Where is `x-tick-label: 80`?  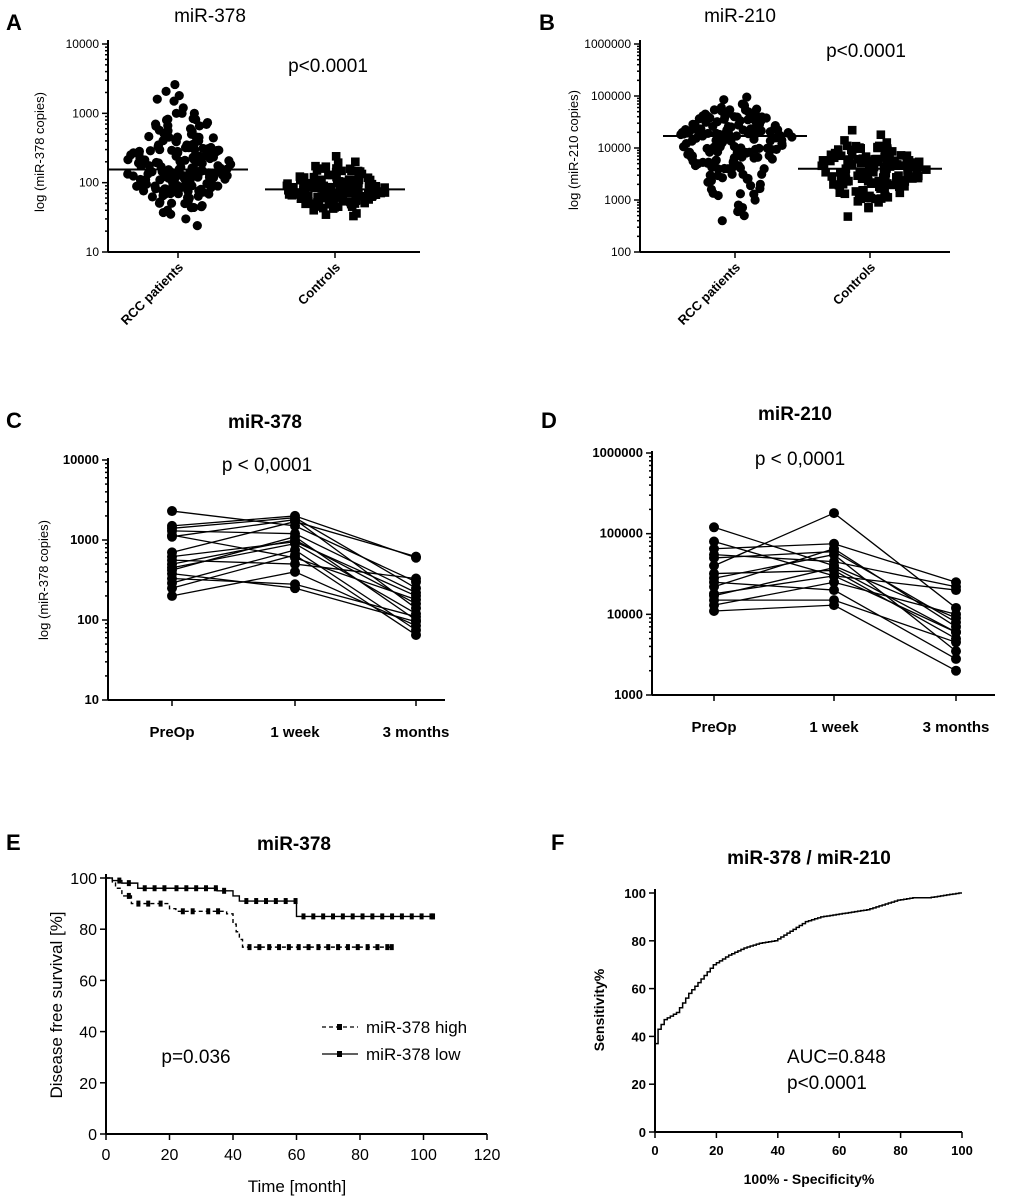 x-tick-label: 80 is located at coordinates (900, 1150).